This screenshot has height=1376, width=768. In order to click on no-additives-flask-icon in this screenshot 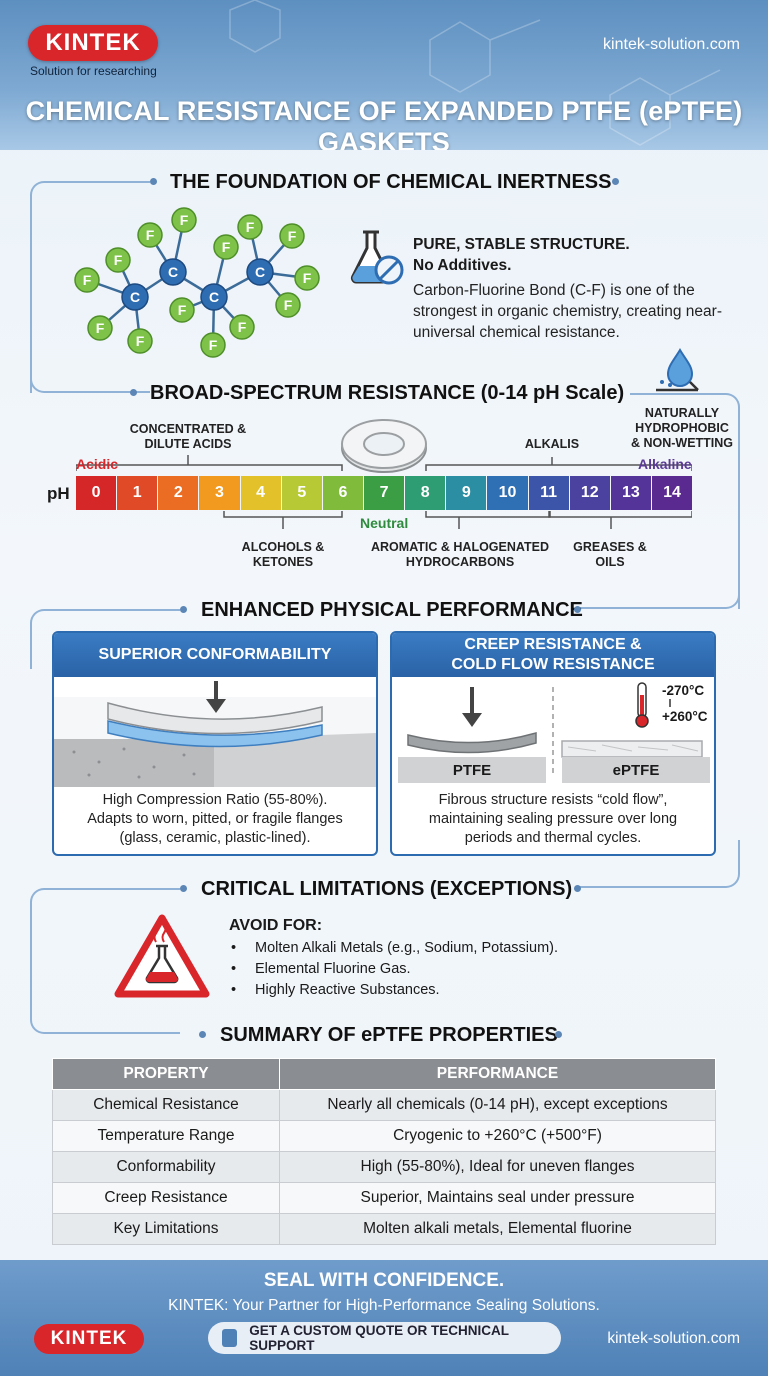, I will do `click(377, 257)`.